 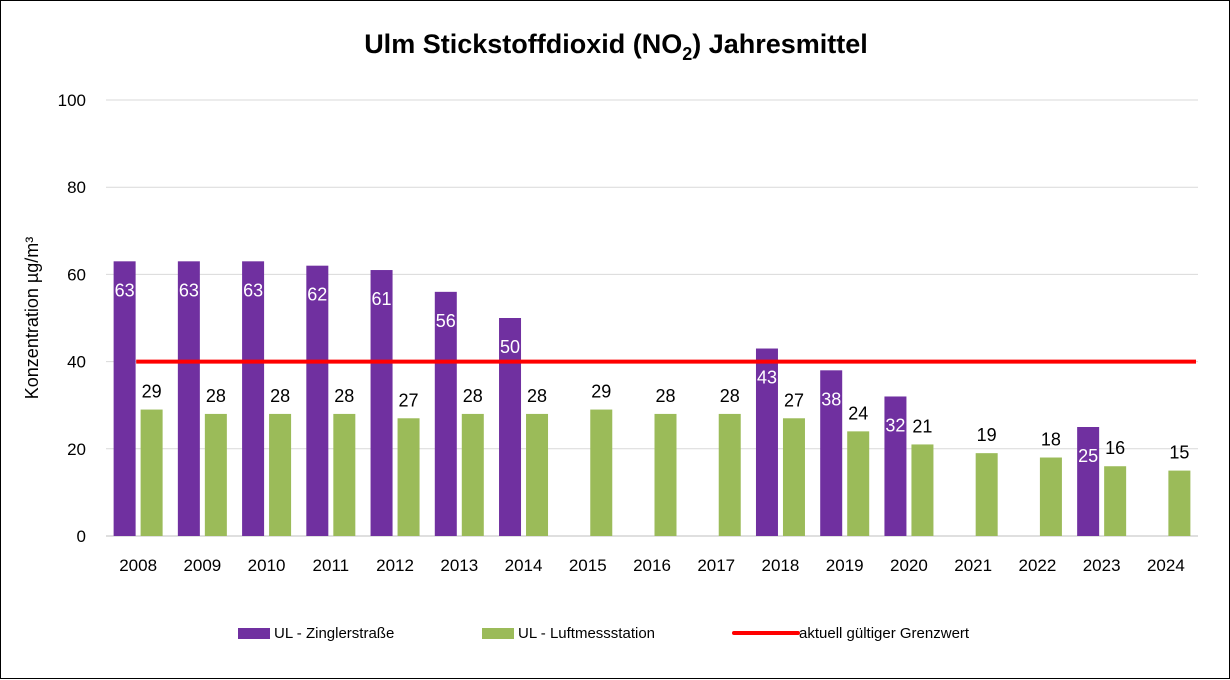 What do you see at coordinates (922, 426) in the screenshot?
I see `data-label-luftmessstation: 21` at bounding box center [922, 426].